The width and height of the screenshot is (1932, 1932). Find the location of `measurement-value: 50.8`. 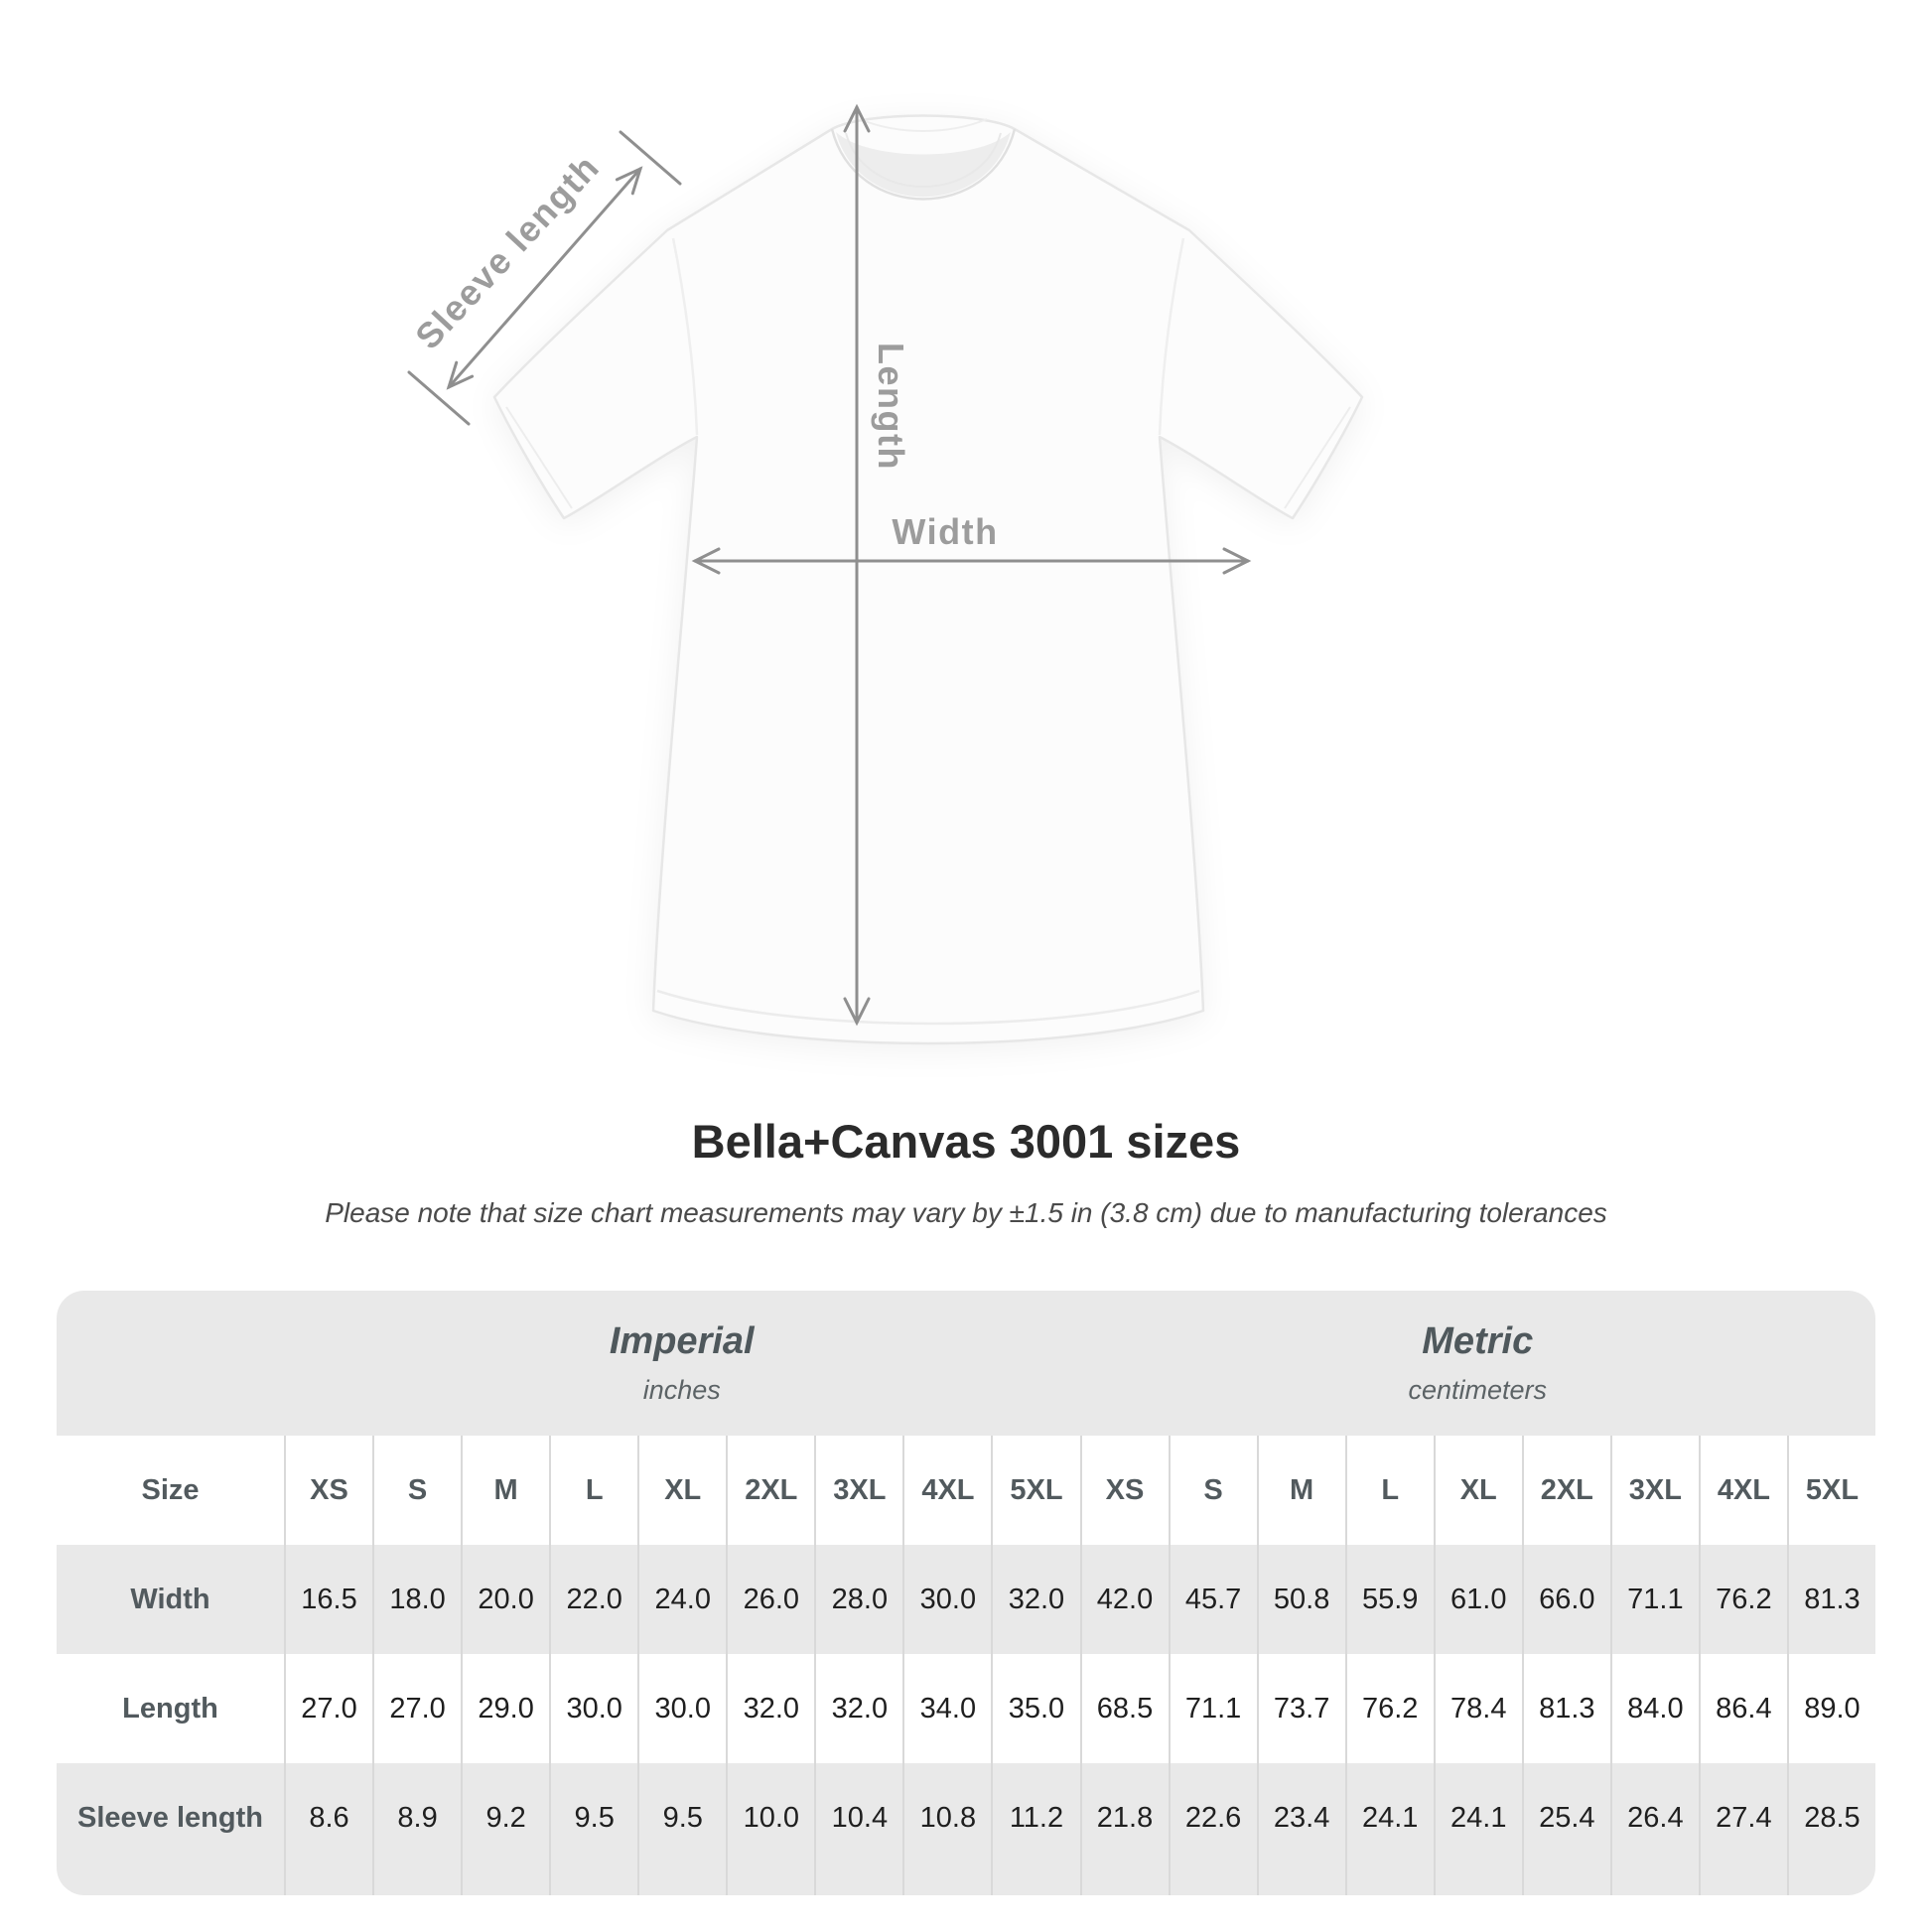

measurement-value: 50.8 is located at coordinates (1300, 1600).